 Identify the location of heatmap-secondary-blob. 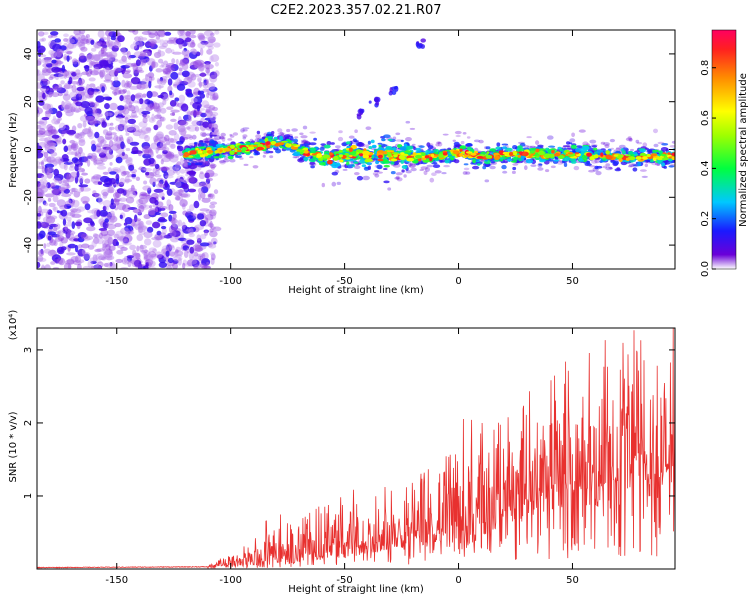
(359, 115).